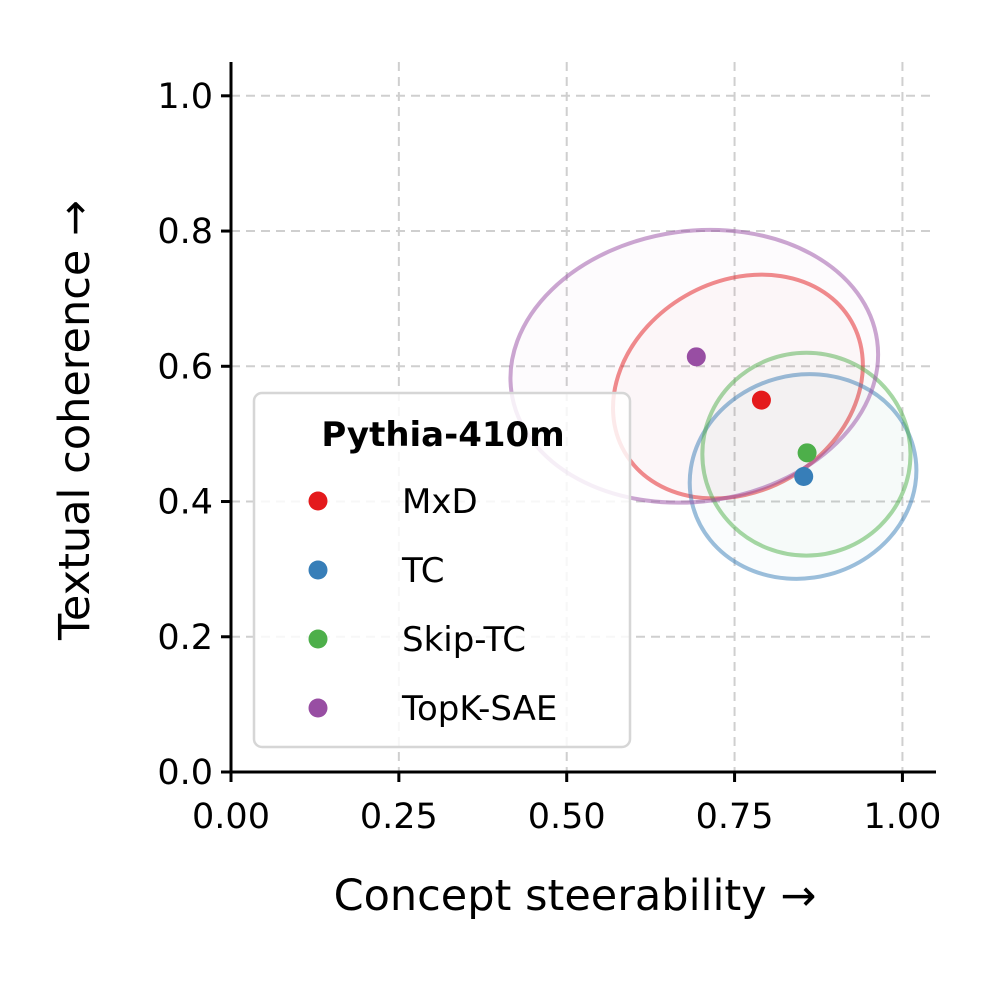 This screenshot has height=1006, width=996. Describe the element at coordinates (902, 817) in the screenshot. I see `x-tick-label: 1.00` at that location.